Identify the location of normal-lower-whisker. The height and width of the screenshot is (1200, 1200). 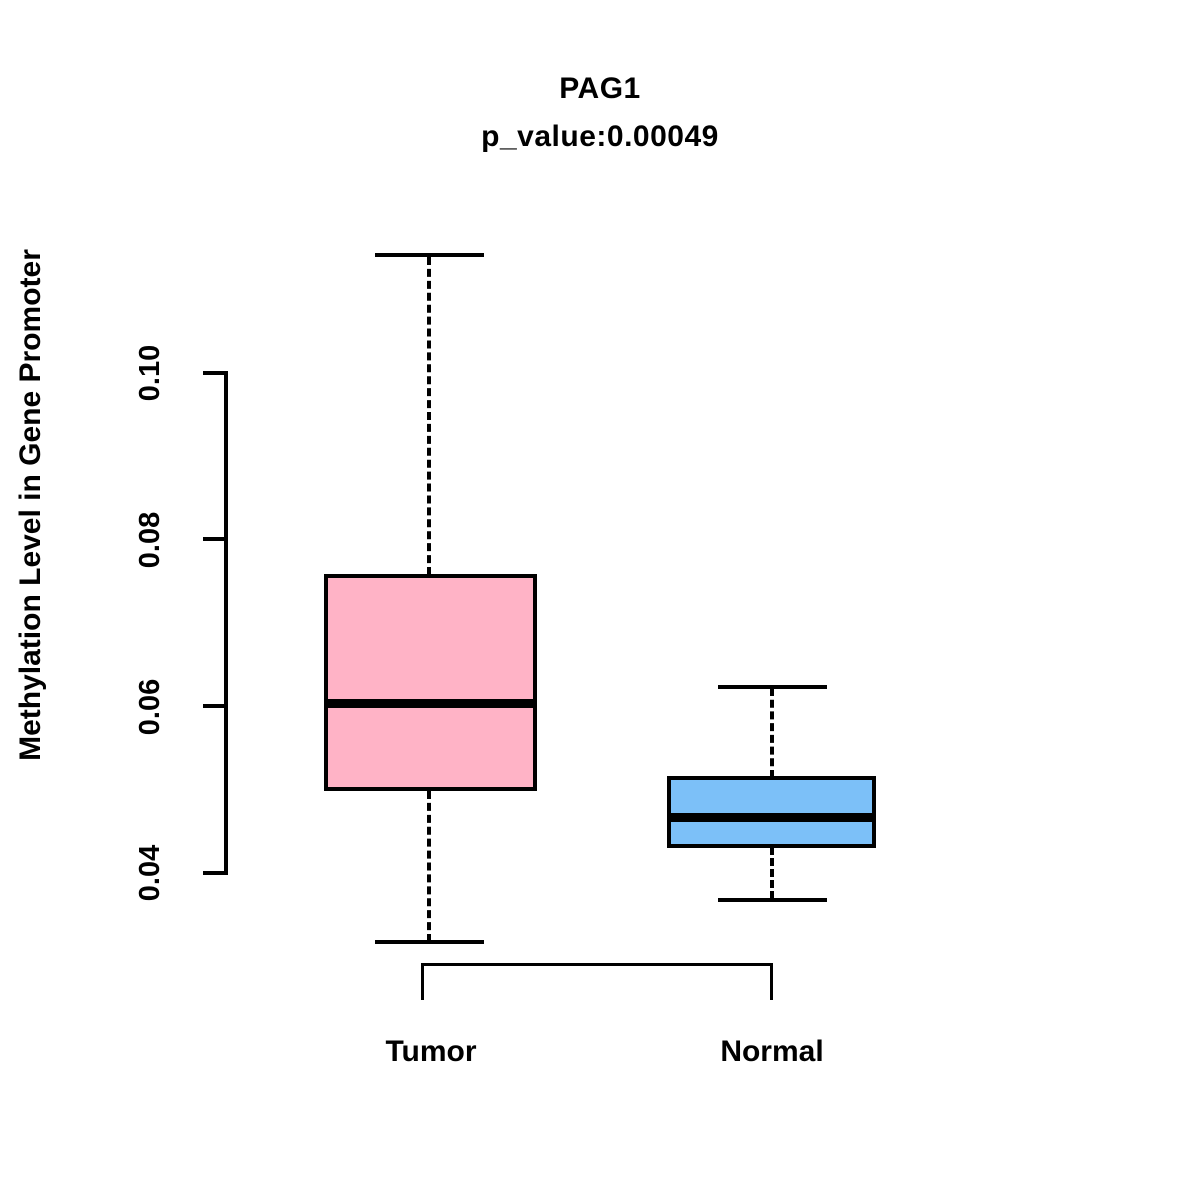
(772, 873).